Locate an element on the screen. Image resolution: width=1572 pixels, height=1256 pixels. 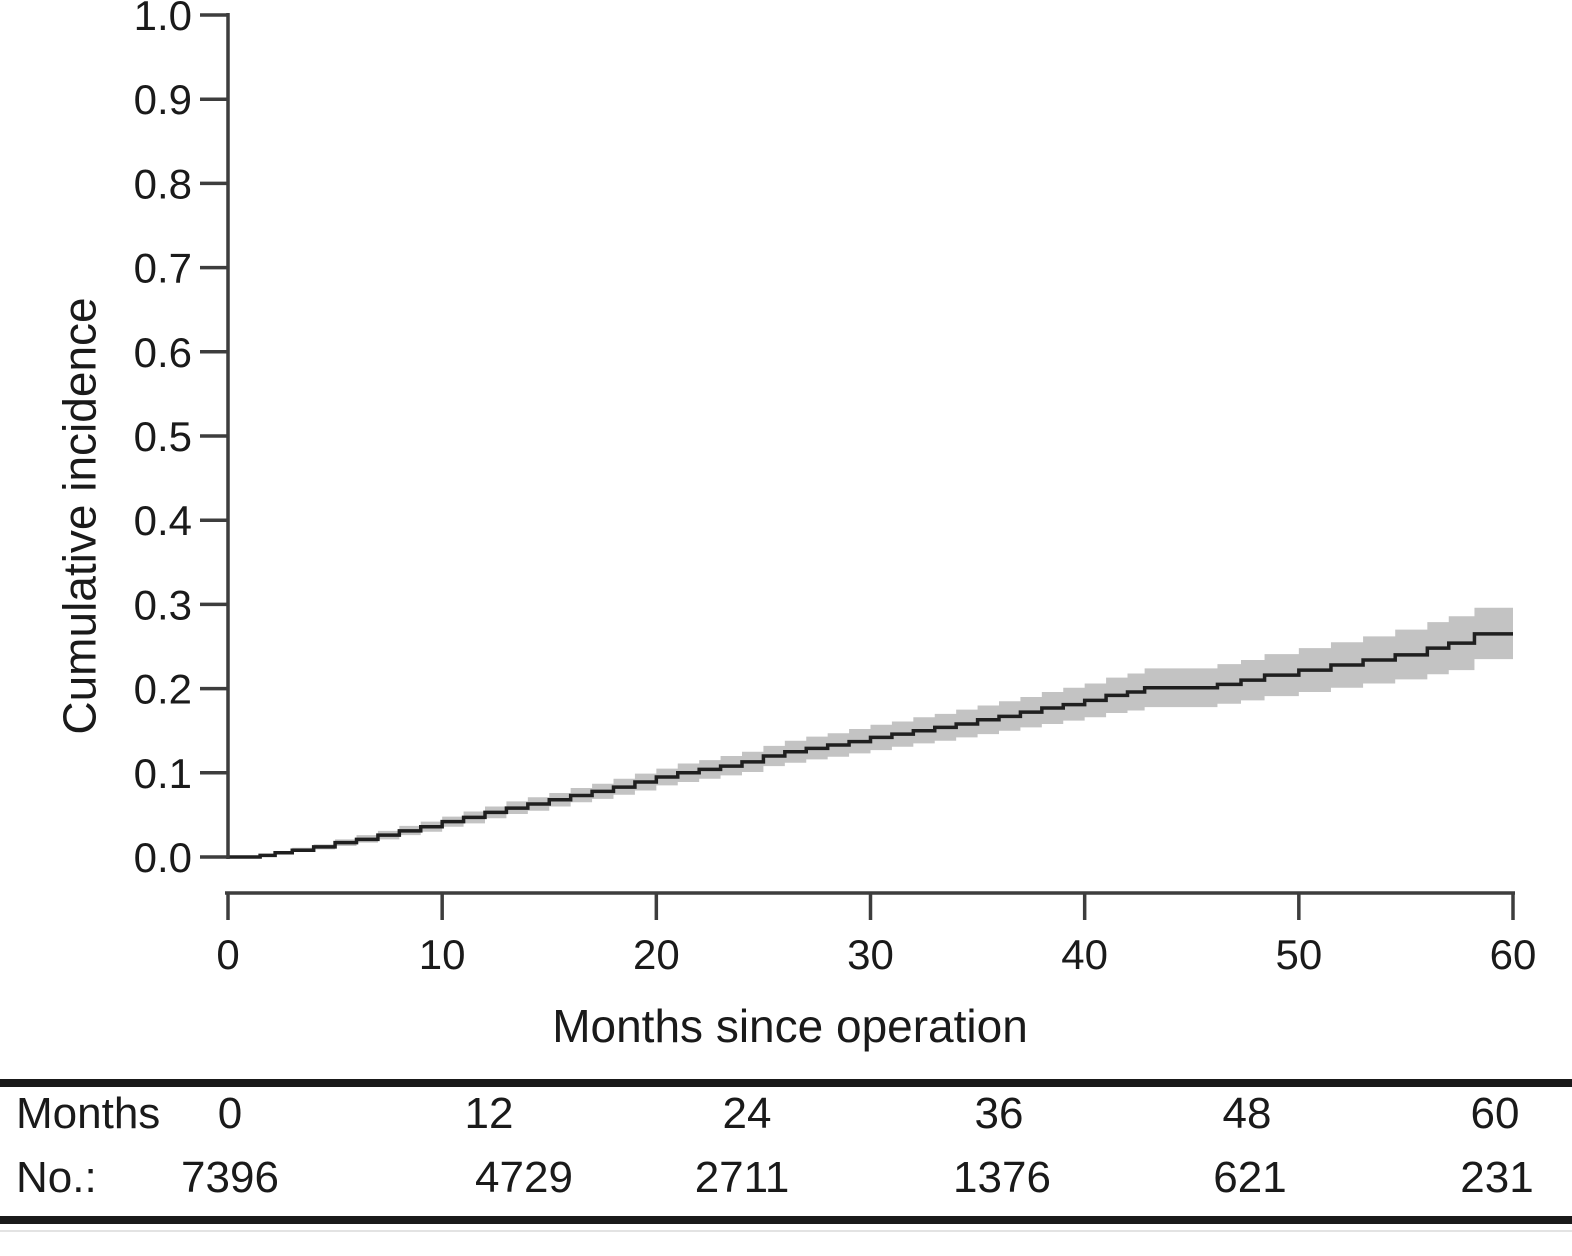
x-tick-label: 40 is located at coordinates (1084, 954).